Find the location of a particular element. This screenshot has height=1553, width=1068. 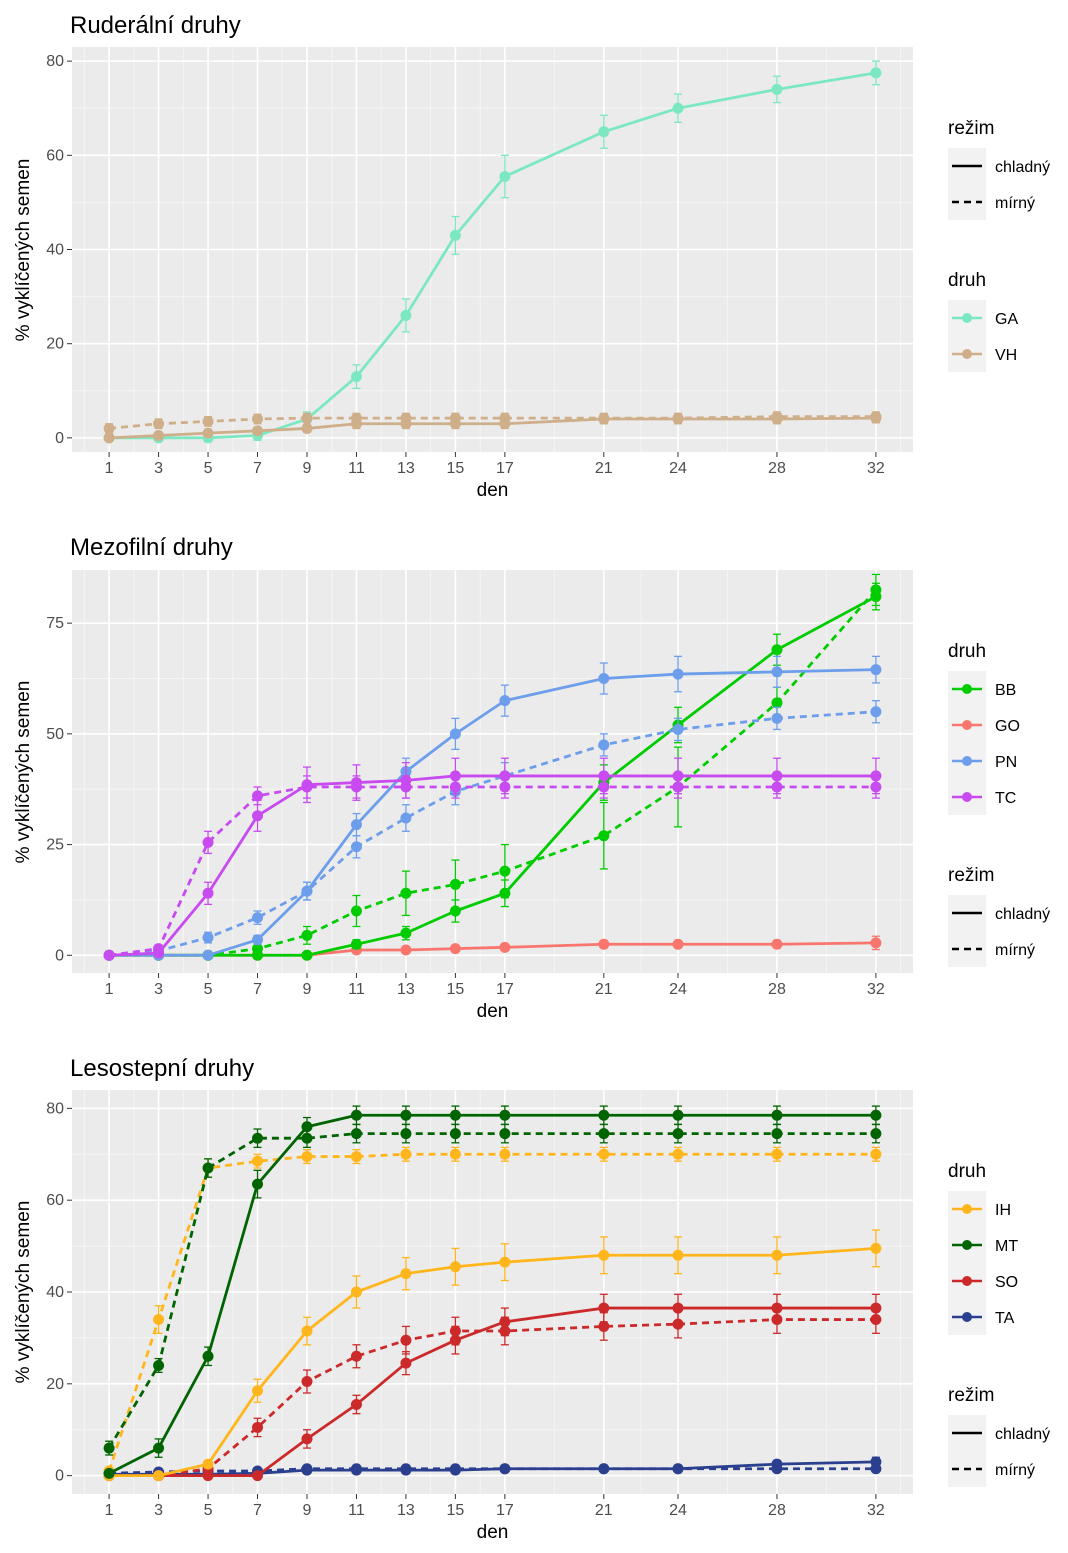

legend-label: TC is located at coordinates (1005, 798).